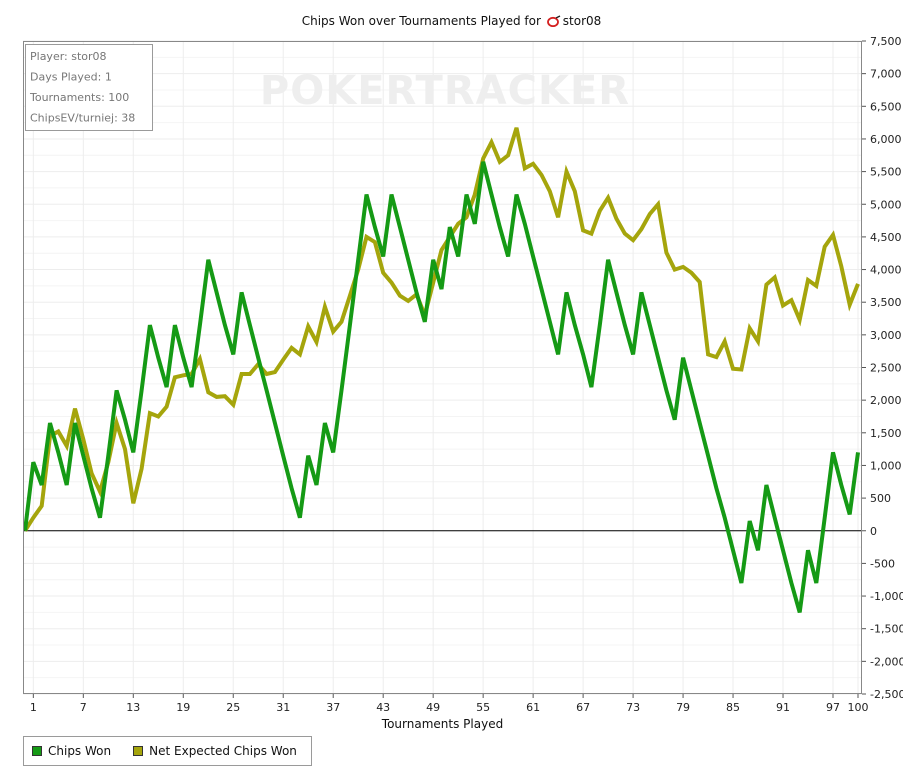 Image resolution: width=903 pixels, height=779 pixels. I want to click on legend-label-chips-won: Chips Won, so click(80, 751).